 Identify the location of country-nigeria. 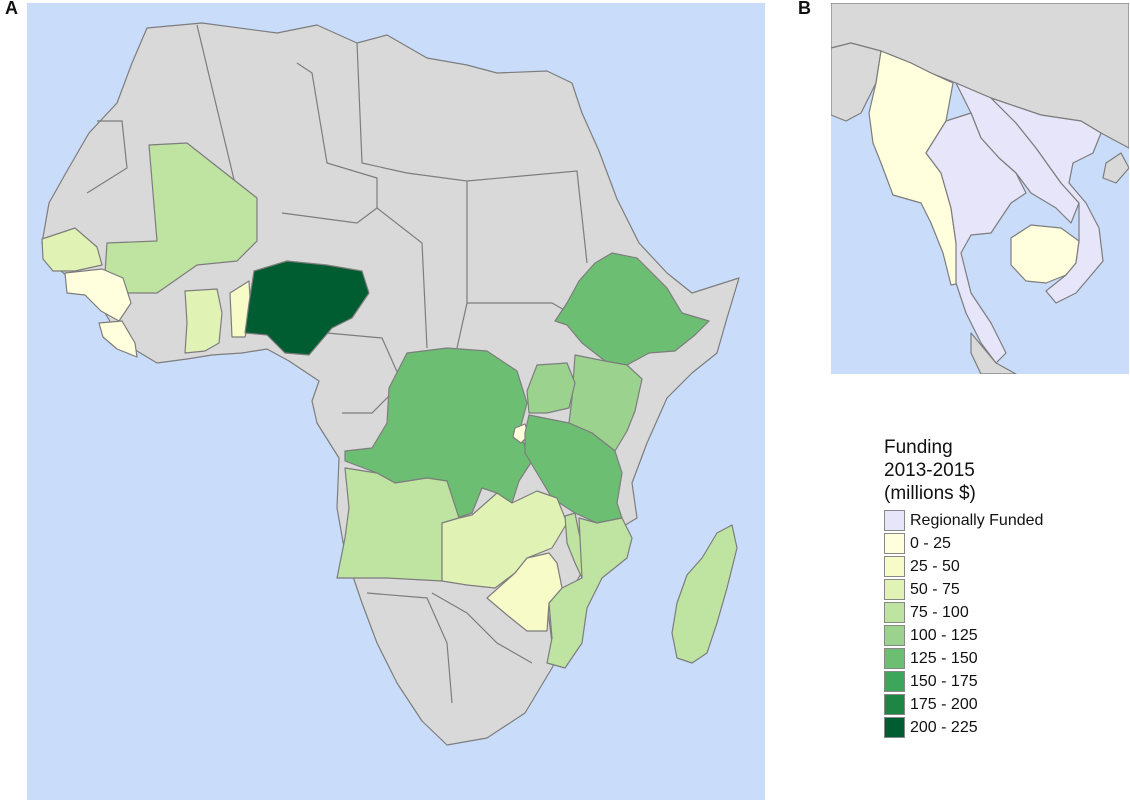
(307, 308).